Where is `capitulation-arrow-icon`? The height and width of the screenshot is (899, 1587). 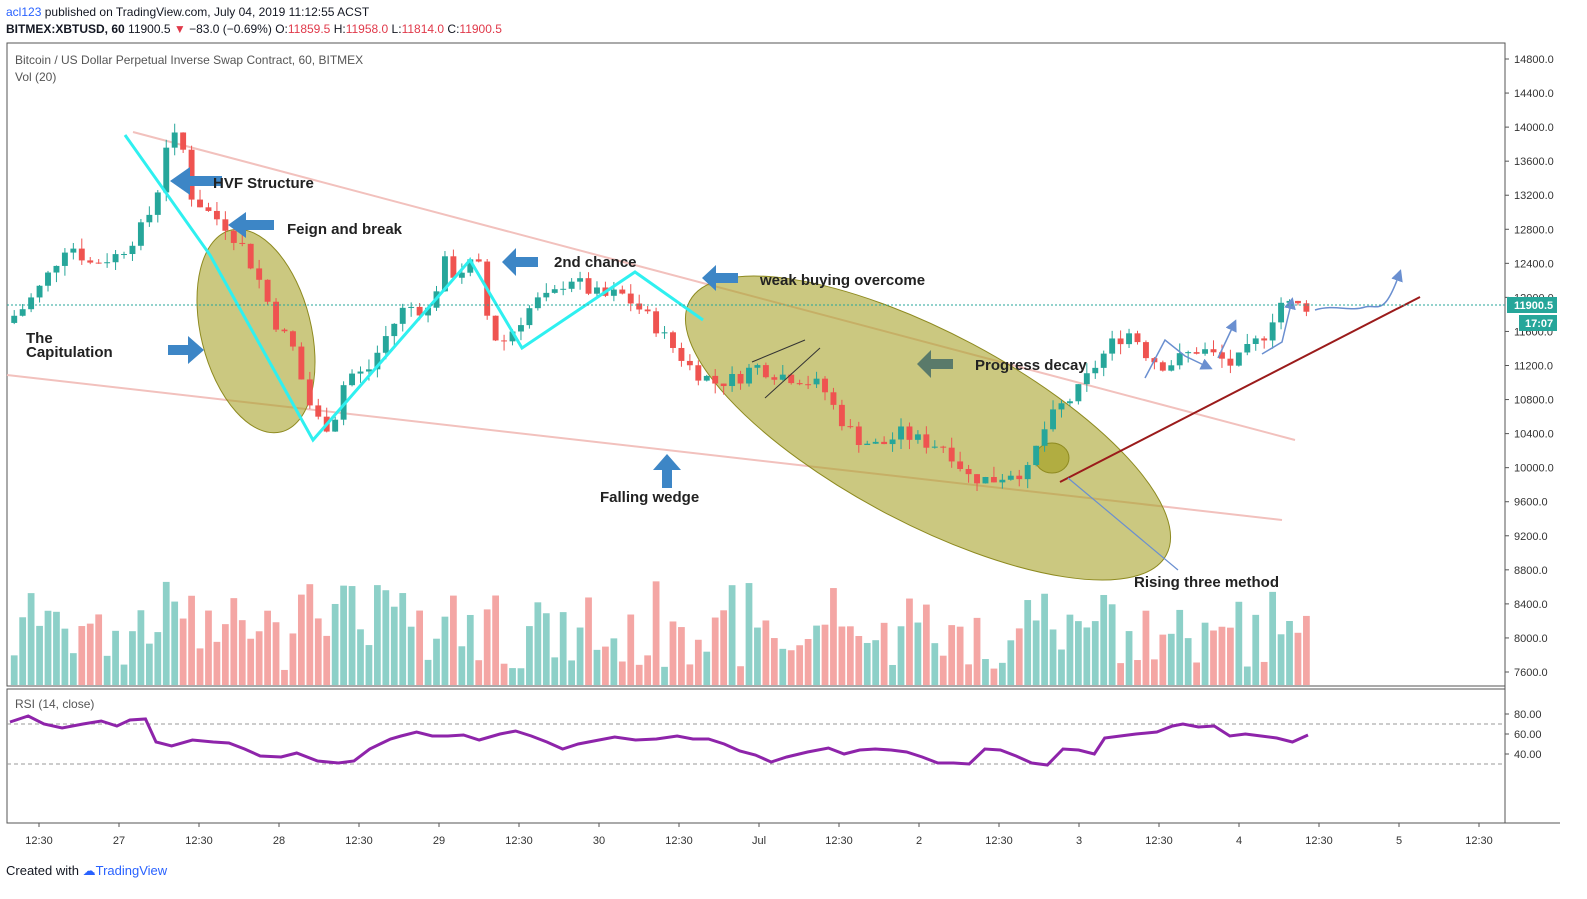
capitulation-arrow-icon is located at coordinates (186, 350).